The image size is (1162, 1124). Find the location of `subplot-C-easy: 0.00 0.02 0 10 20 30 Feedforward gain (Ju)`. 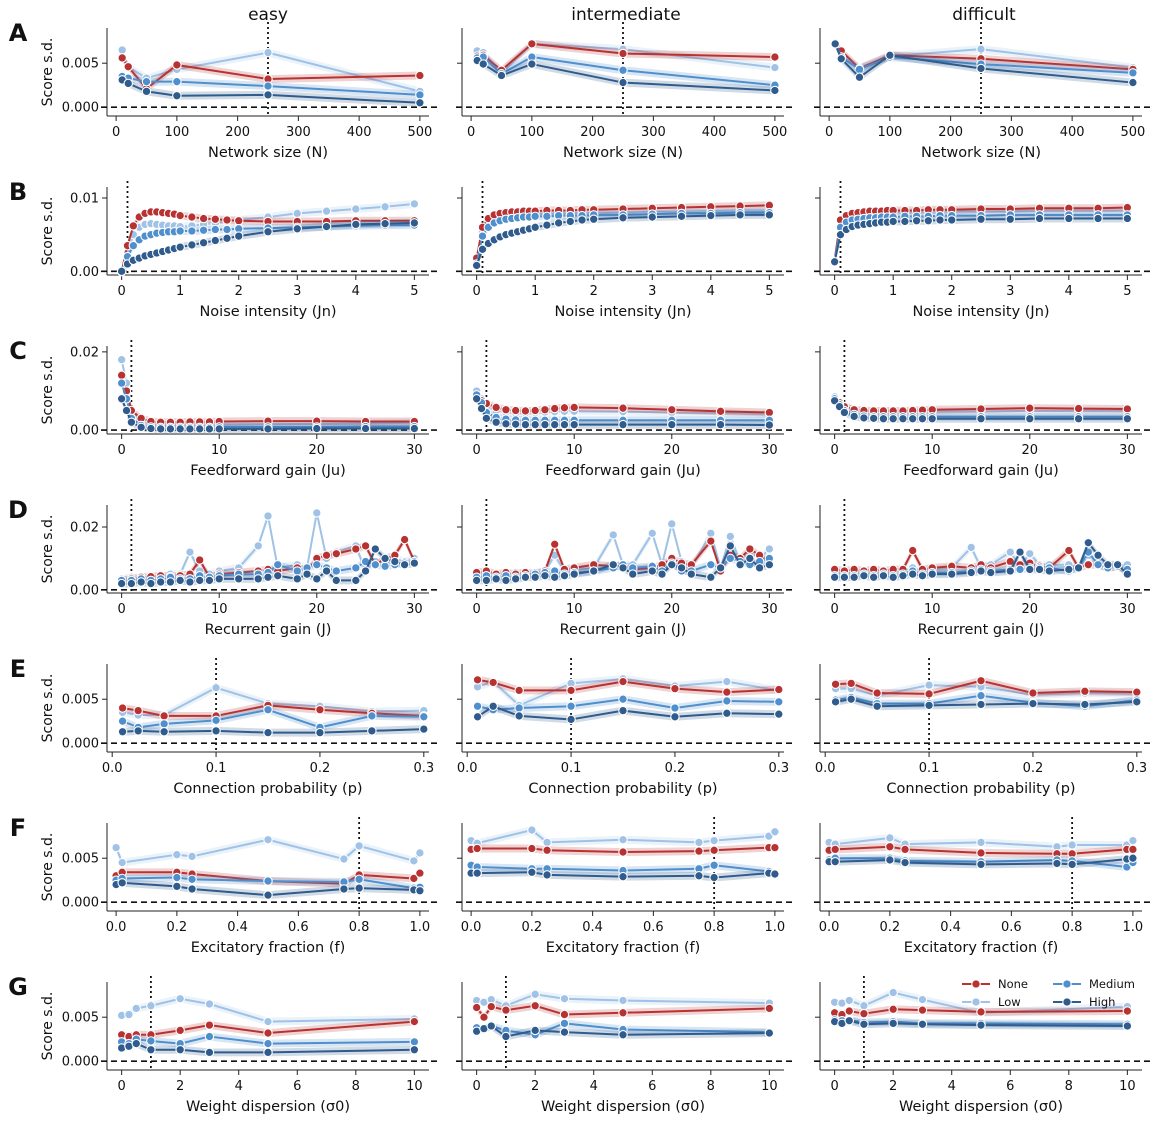

subplot-C-easy: 0.00 0.02 0 10 20 30 Feedforward gain (Ju) is located at coordinates (255, 409).